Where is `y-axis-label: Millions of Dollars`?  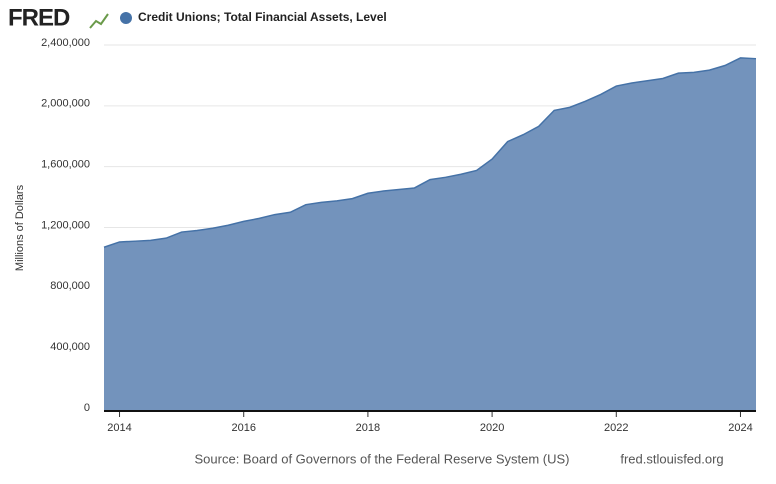 y-axis-label: Millions of Dollars is located at coordinates (20, 227).